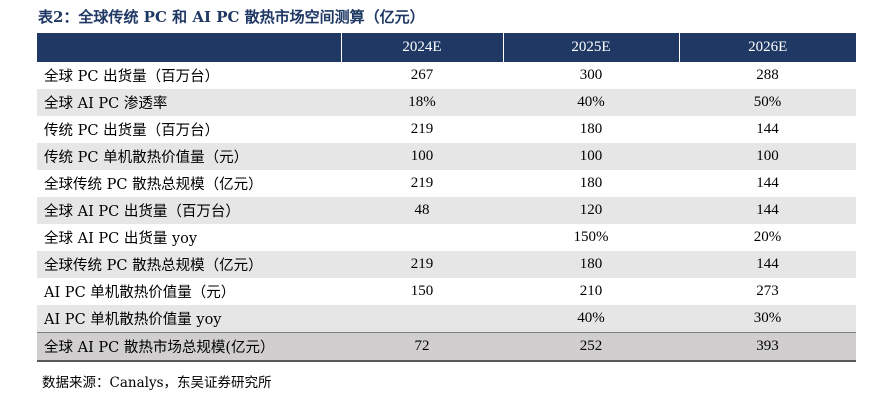 Image resolution: width=885 pixels, height=409 pixels. Describe the element at coordinates (591, 291) in the screenshot. I see `cell-2025e: 210` at that location.